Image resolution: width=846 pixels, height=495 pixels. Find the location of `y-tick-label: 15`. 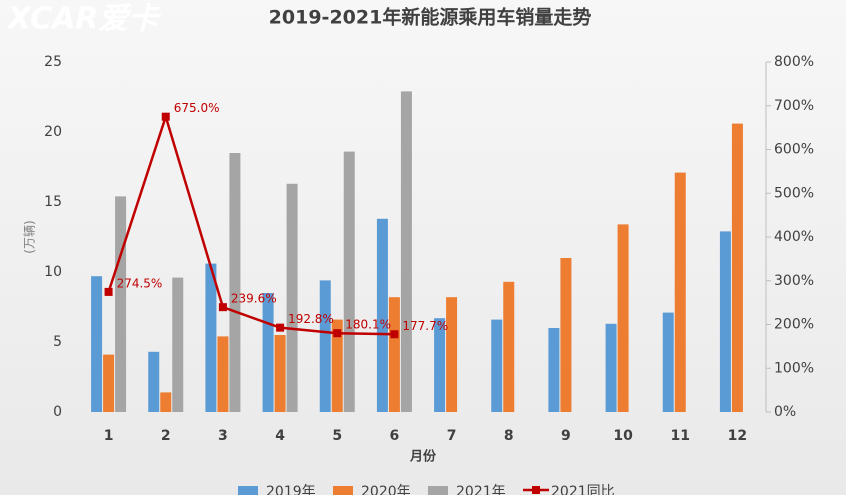

y-tick-label: 15 is located at coordinates (53, 202).